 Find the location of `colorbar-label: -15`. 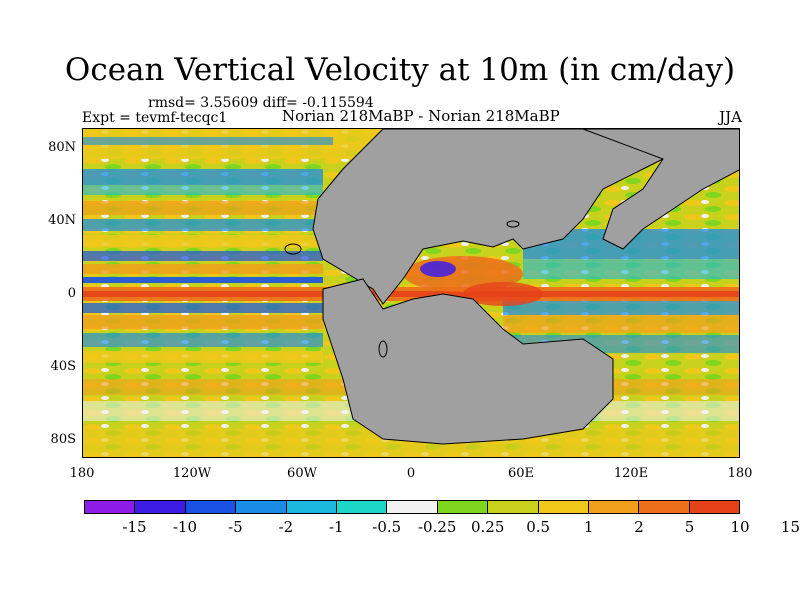

colorbar-label: -15 is located at coordinates (134, 527).